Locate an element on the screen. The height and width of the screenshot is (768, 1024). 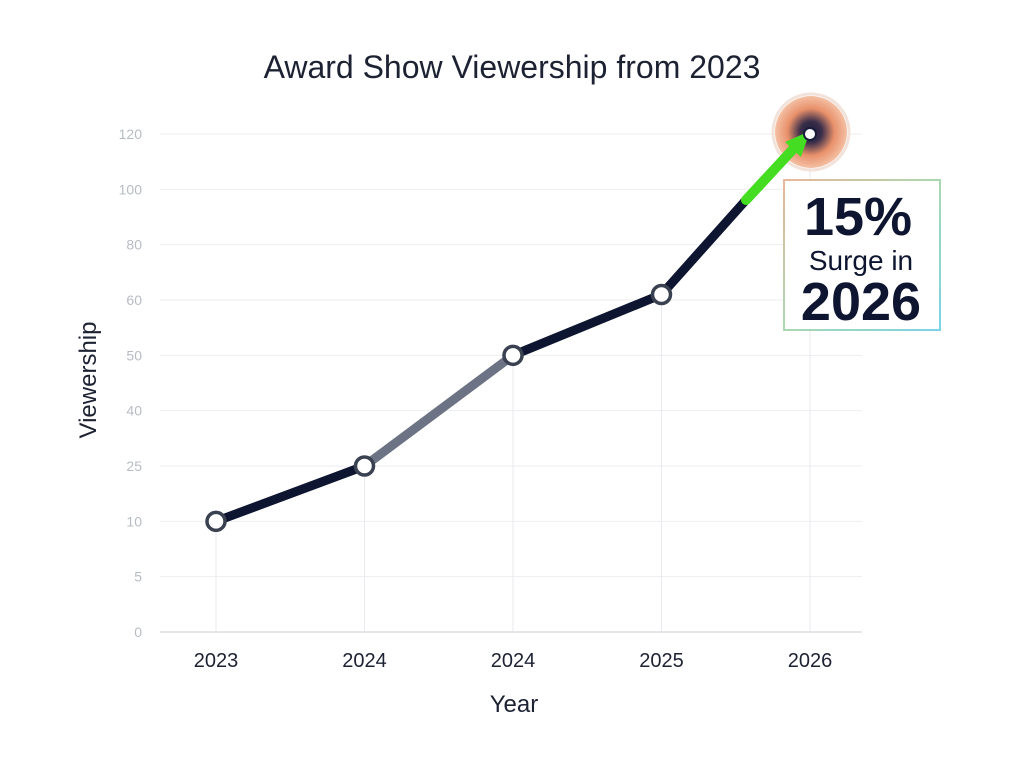
highlight-ring is located at coordinates (811, 132).